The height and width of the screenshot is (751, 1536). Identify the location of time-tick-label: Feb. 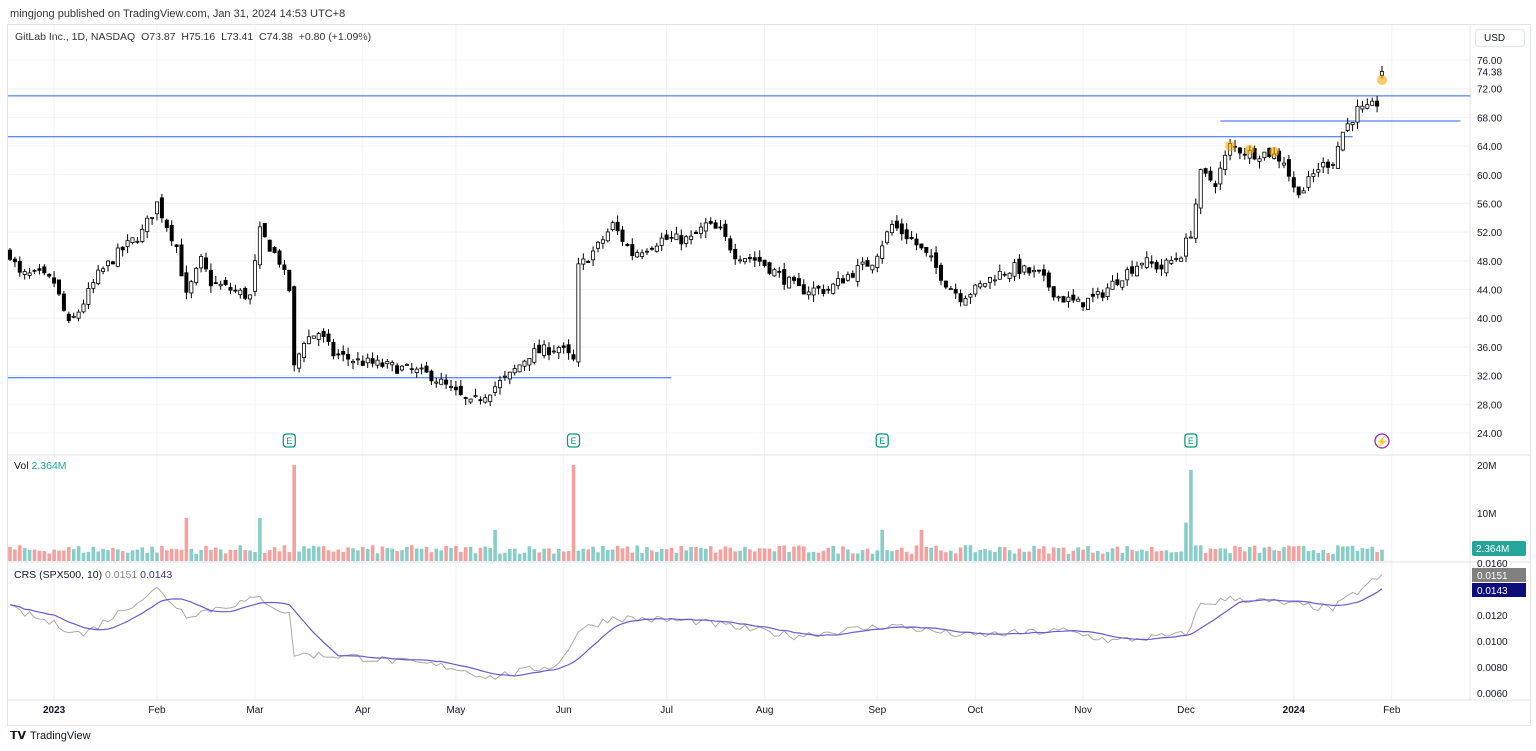
(1392, 710).